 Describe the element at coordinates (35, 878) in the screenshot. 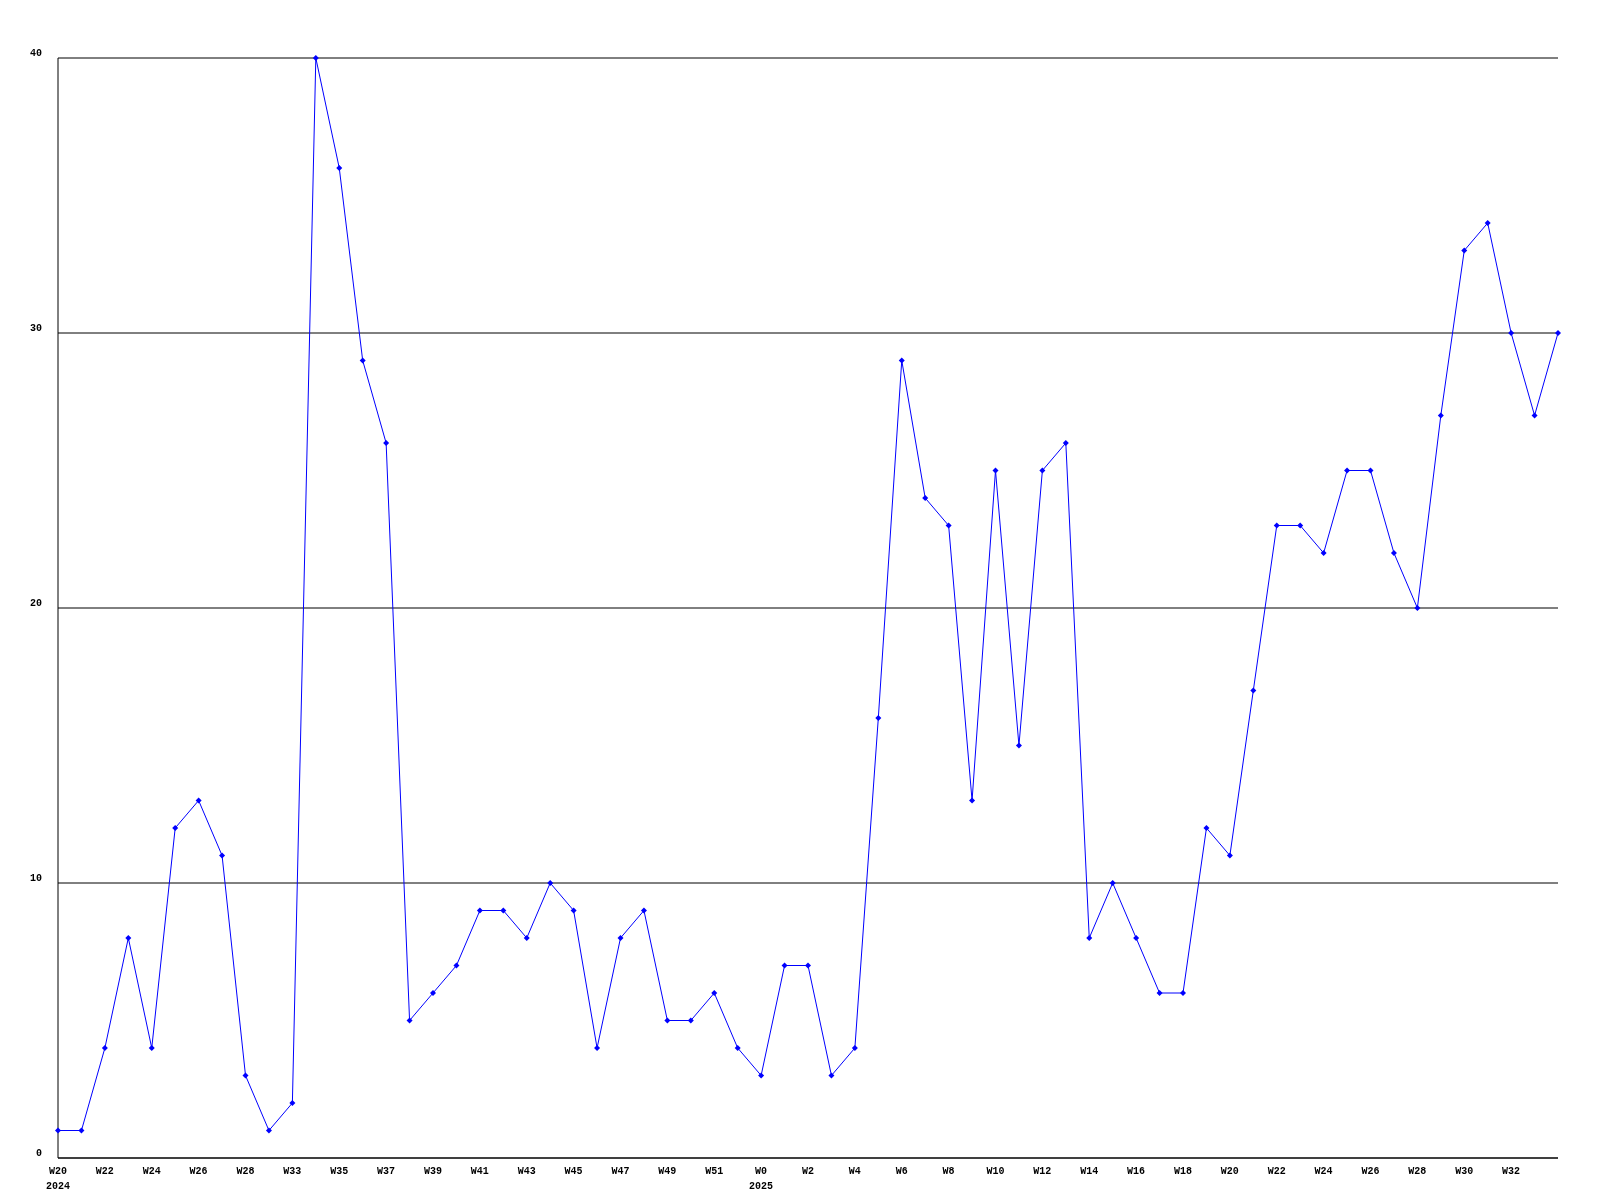

I see `y-tick-label: 10` at that location.